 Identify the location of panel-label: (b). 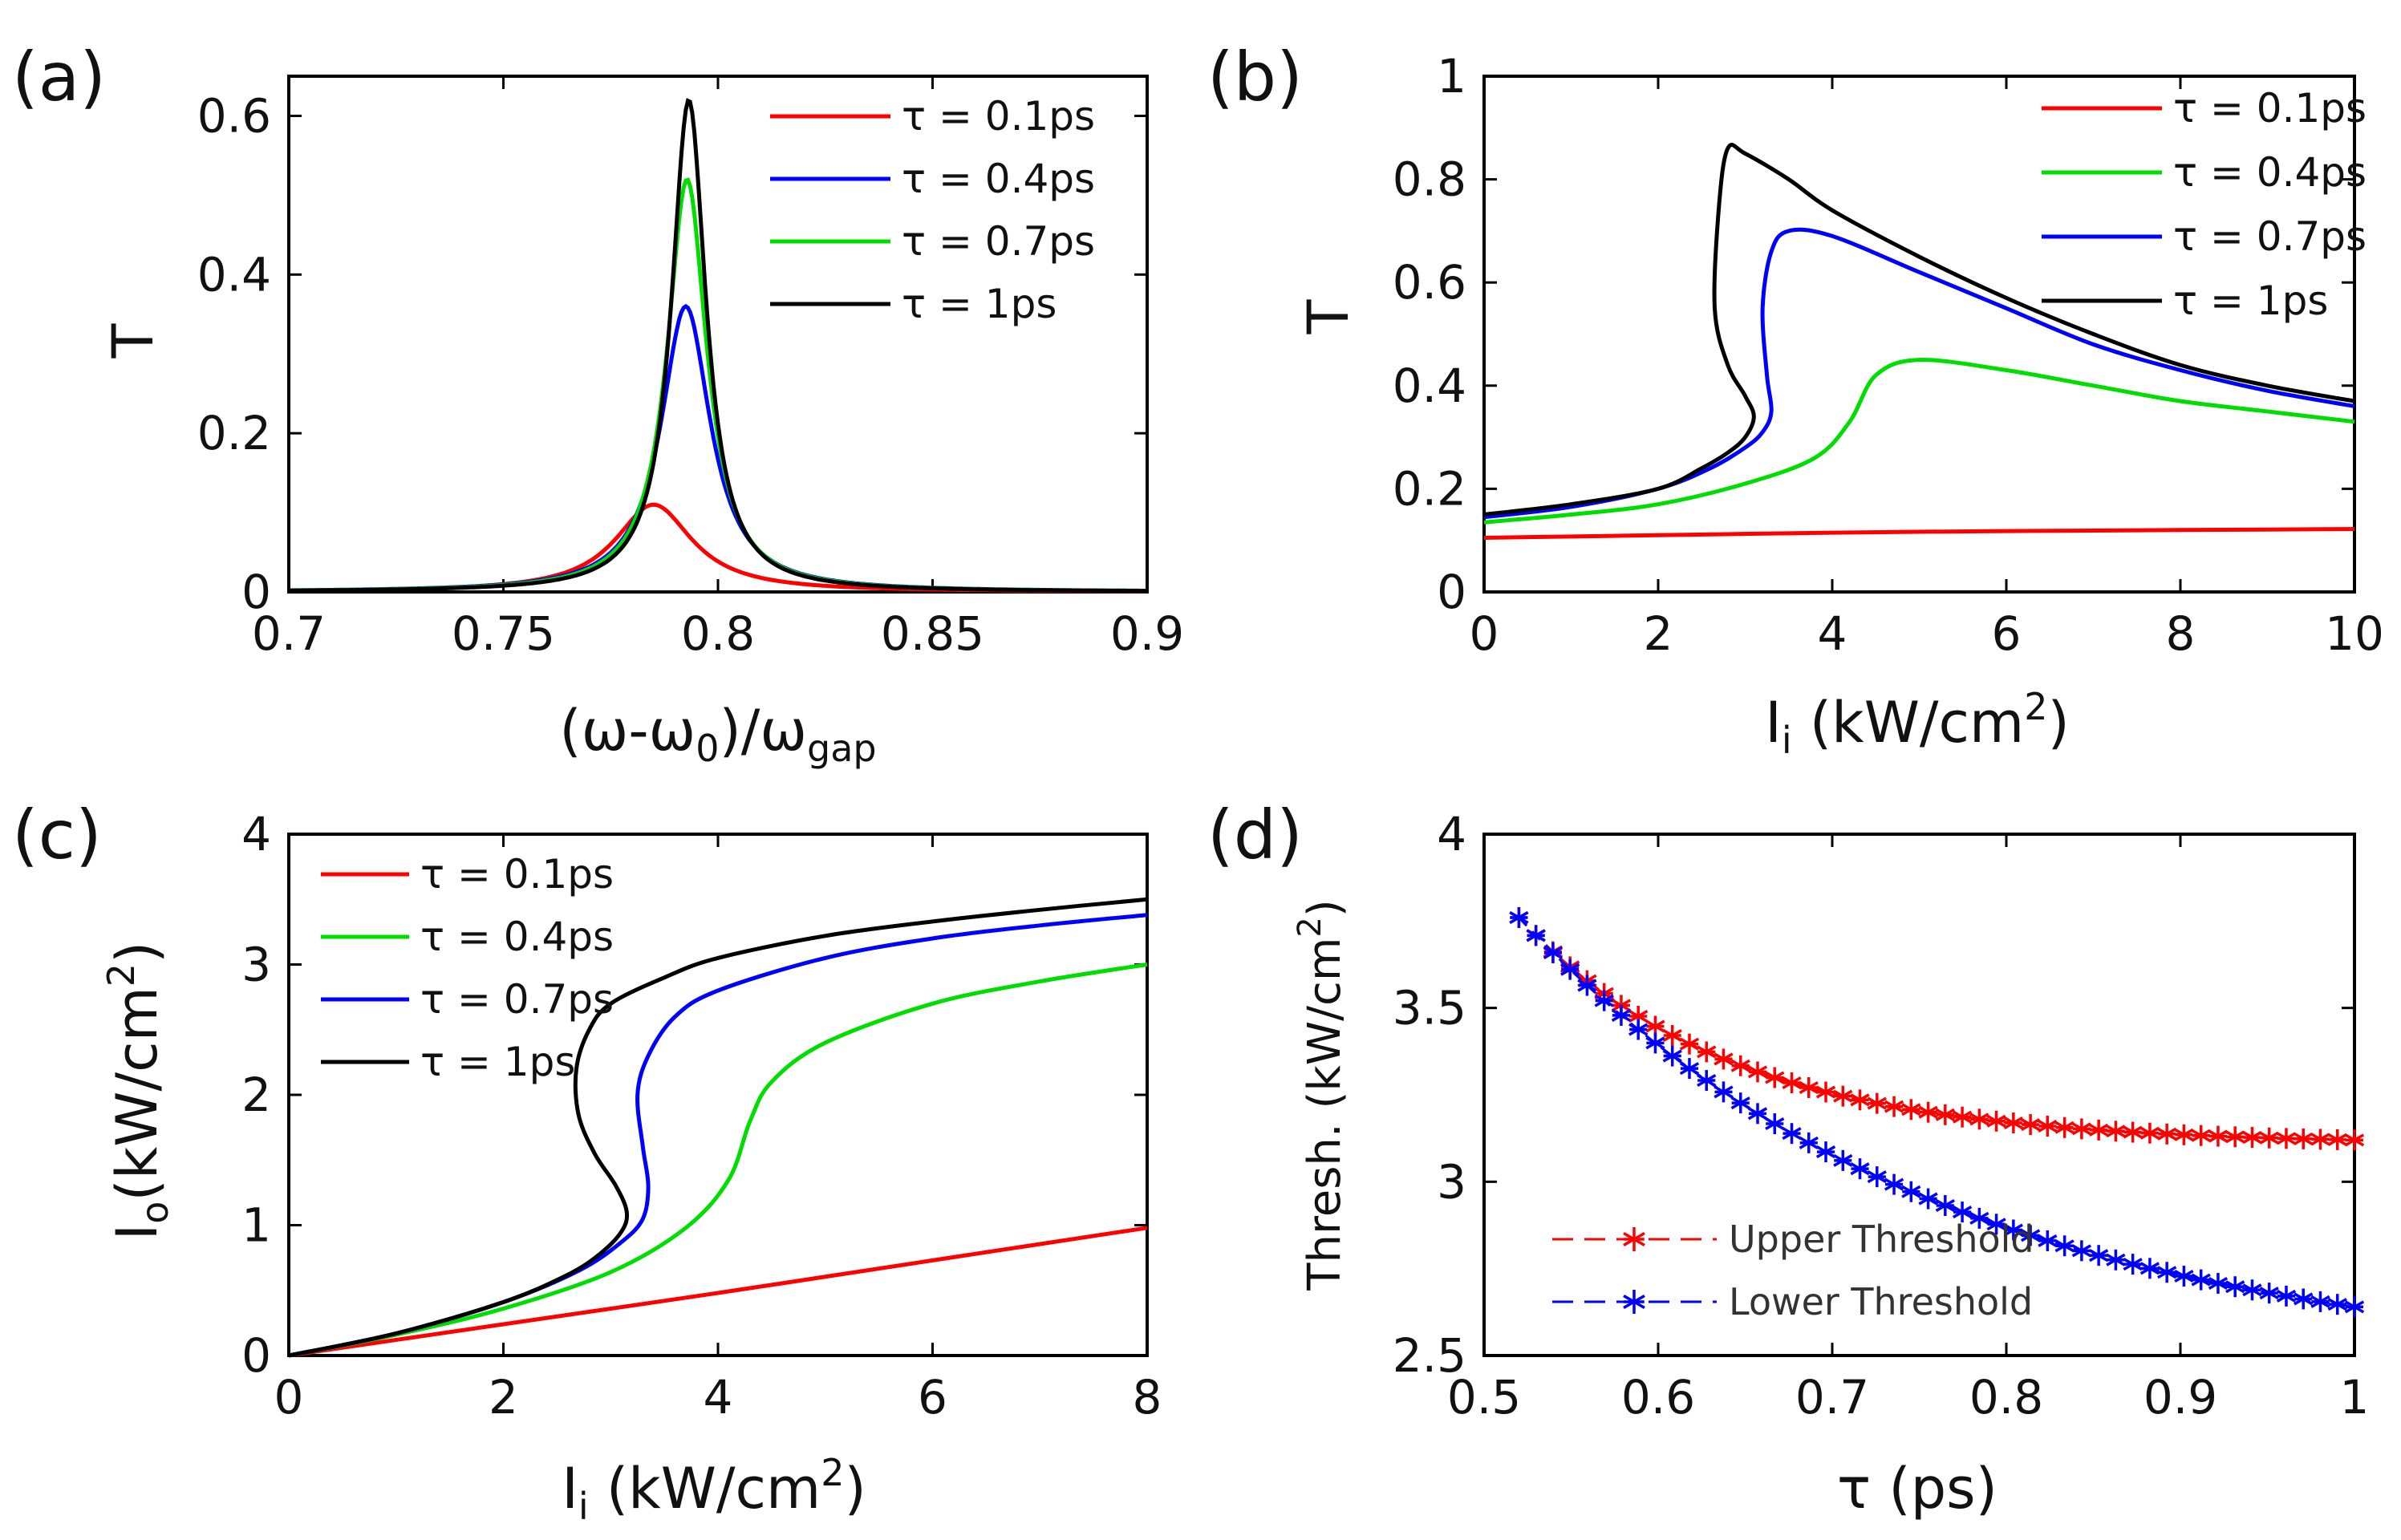
(1255, 77).